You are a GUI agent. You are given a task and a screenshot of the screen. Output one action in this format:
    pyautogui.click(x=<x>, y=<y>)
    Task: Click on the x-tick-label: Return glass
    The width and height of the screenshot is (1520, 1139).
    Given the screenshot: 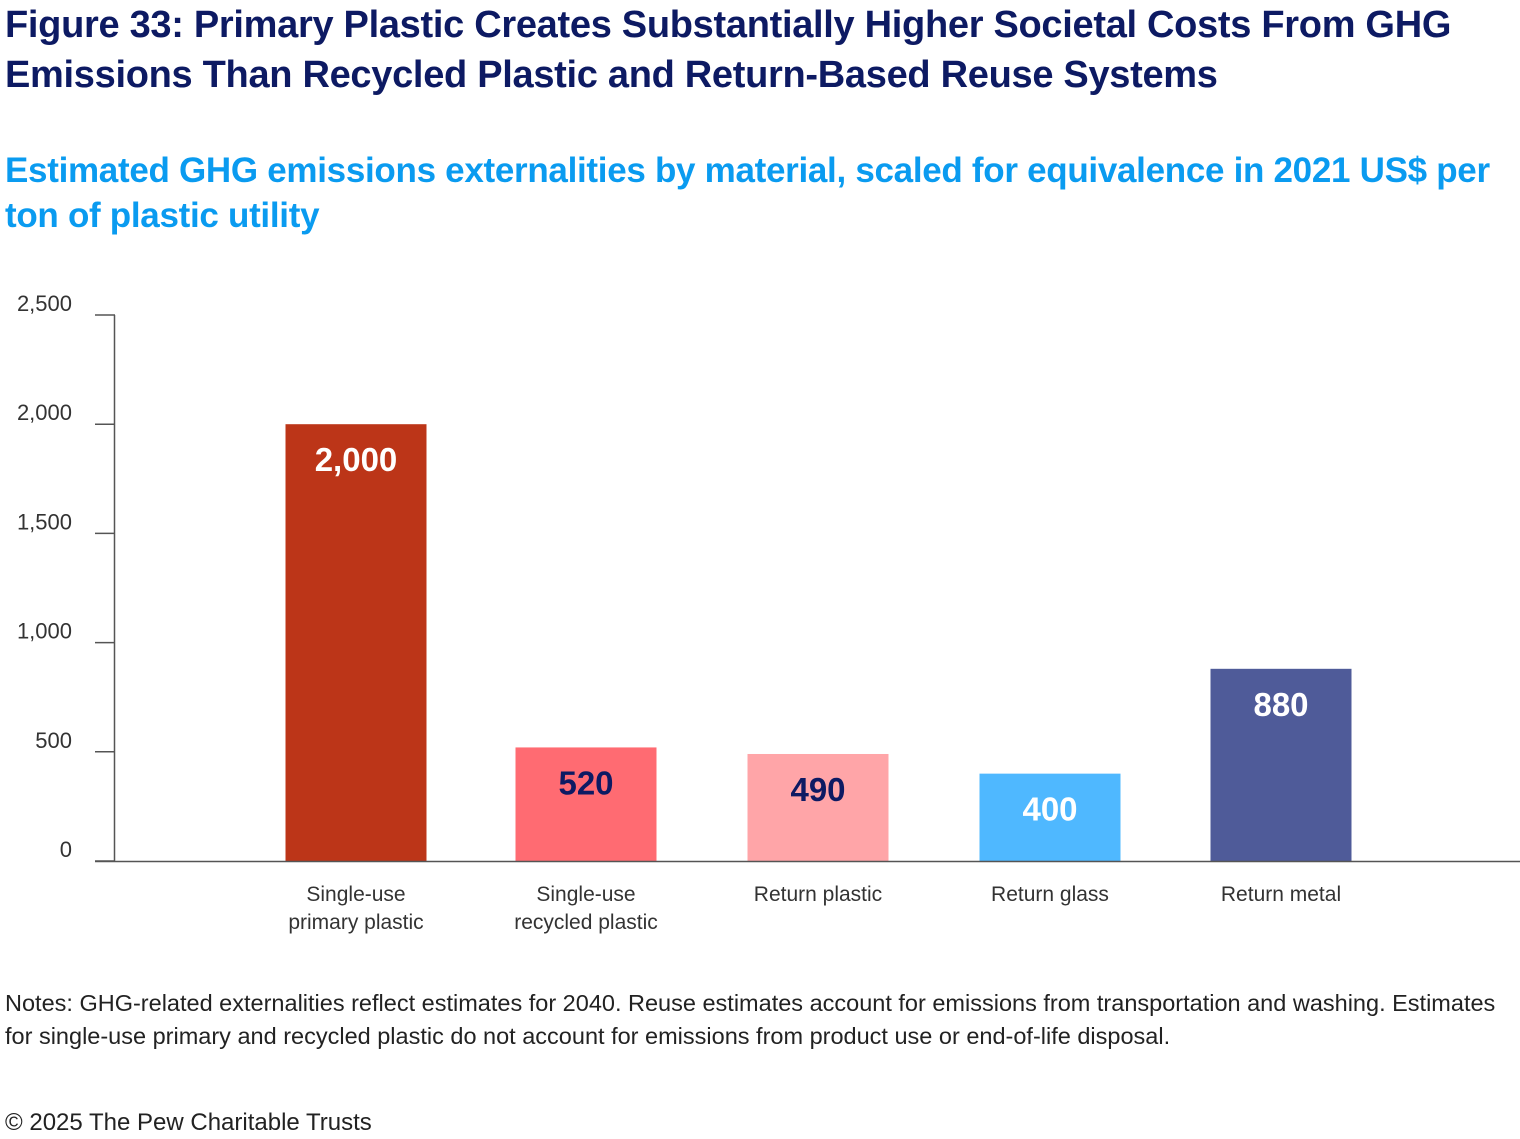 What is the action you would take?
    pyautogui.click(x=1050, y=894)
    